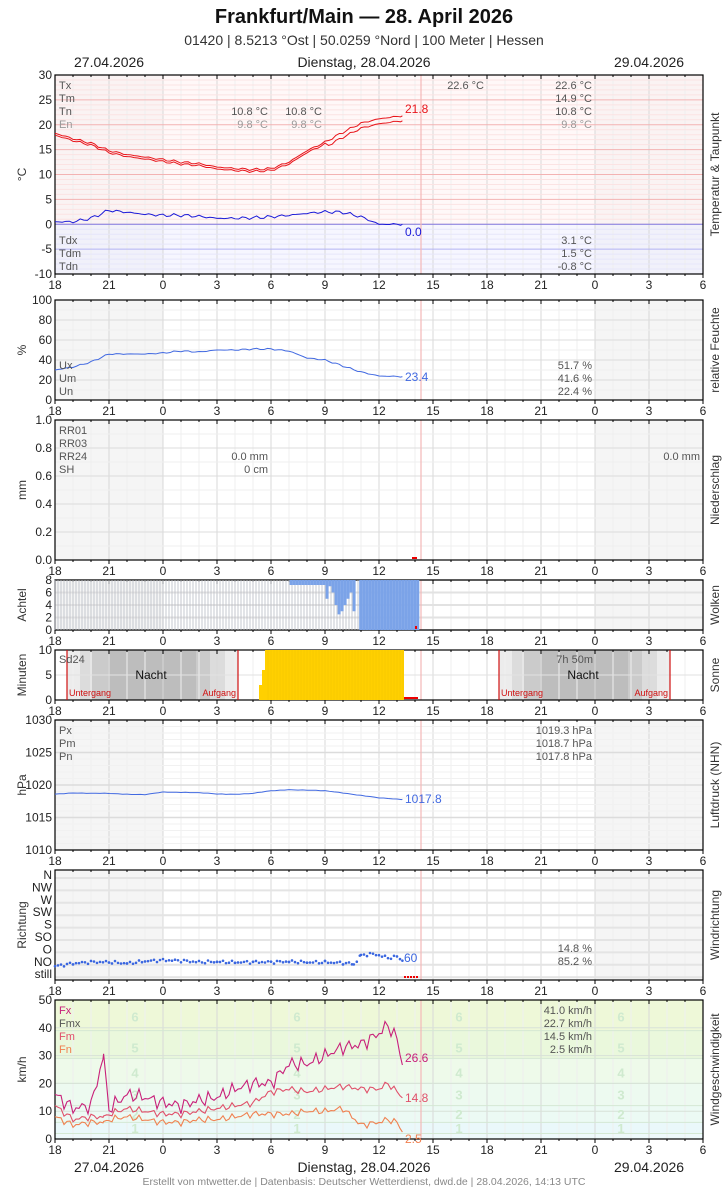  Describe the element at coordinates (576, 241) in the screenshot. I see `legend-text: 3.1 °C` at that location.